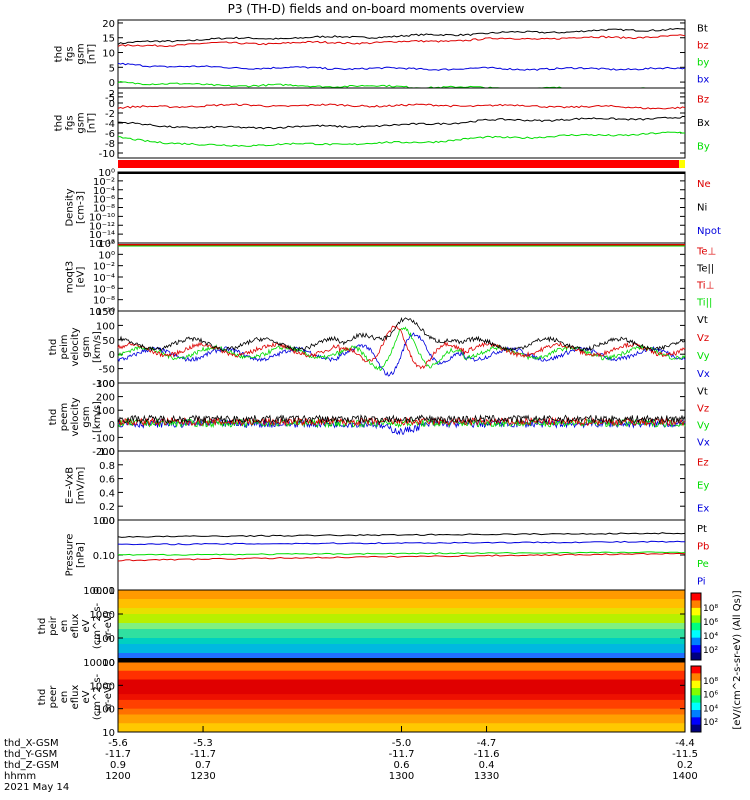  What do you see at coordinates (402, 743) in the screenshot?
I see `x-row-value: -5.0` at bounding box center [402, 743].